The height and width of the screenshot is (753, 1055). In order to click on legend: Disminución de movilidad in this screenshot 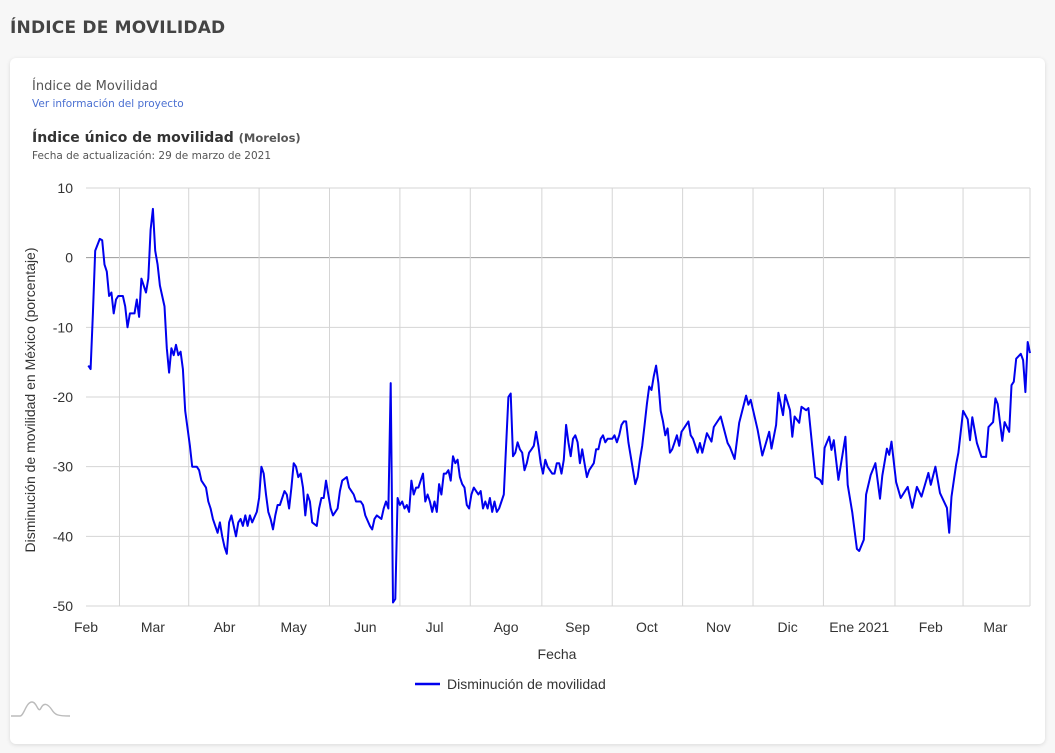, I will do `click(510, 684)`.